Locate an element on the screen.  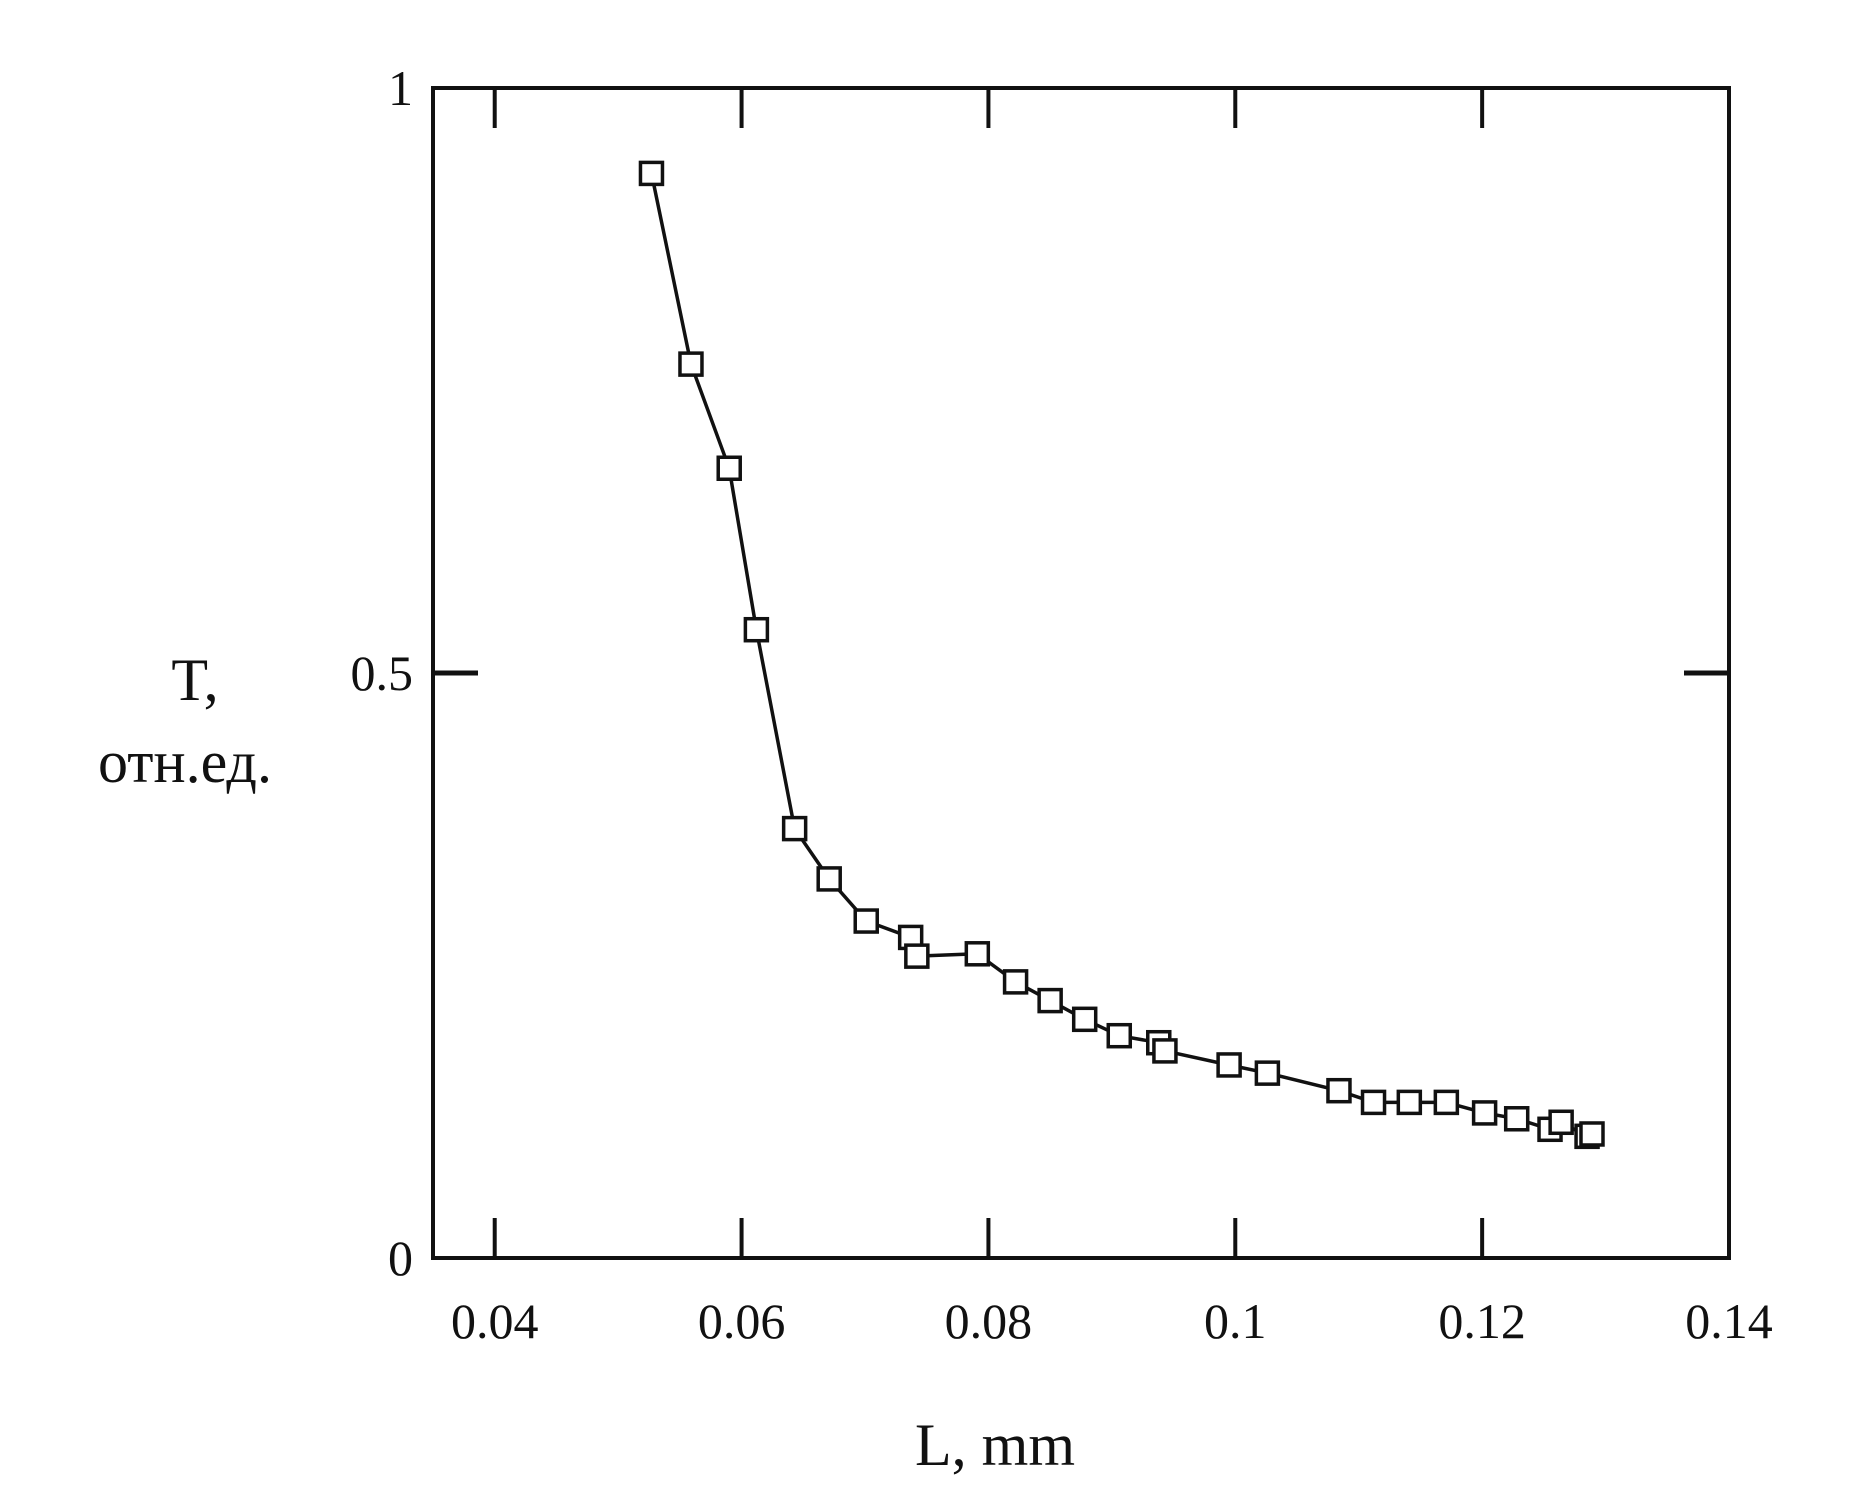
y-tick-label: 1 is located at coordinates (400, 88).